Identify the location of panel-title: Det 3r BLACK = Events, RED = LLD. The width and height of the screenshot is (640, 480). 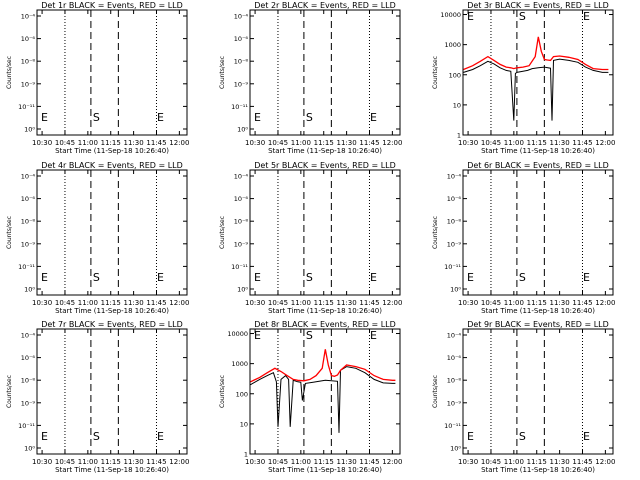
(538, 5).